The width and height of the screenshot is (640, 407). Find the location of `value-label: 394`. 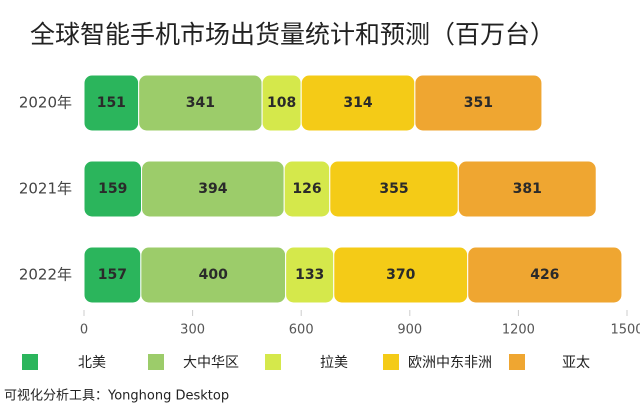

value-label: 394 is located at coordinates (212, 189).